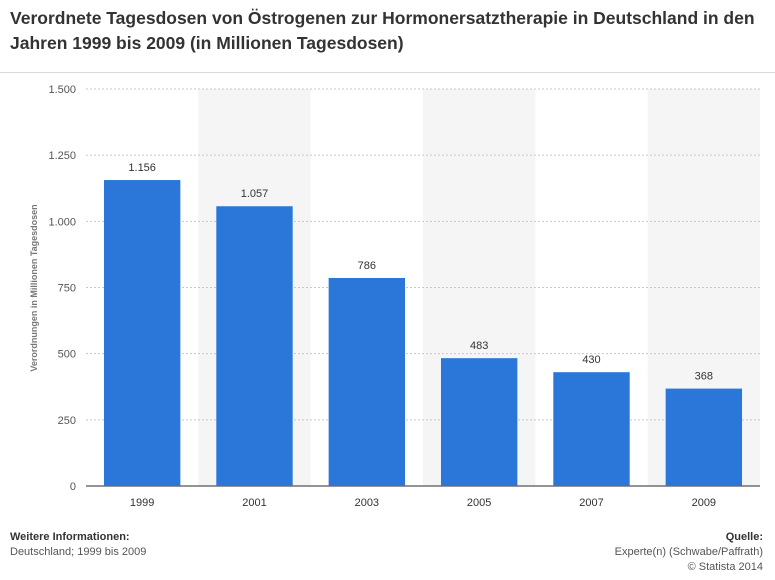 This screenshot has width=775, height=580. Describe the element at coordinates (73, 487) in the screenshot. I see `y-tick-label: 0` at that location.